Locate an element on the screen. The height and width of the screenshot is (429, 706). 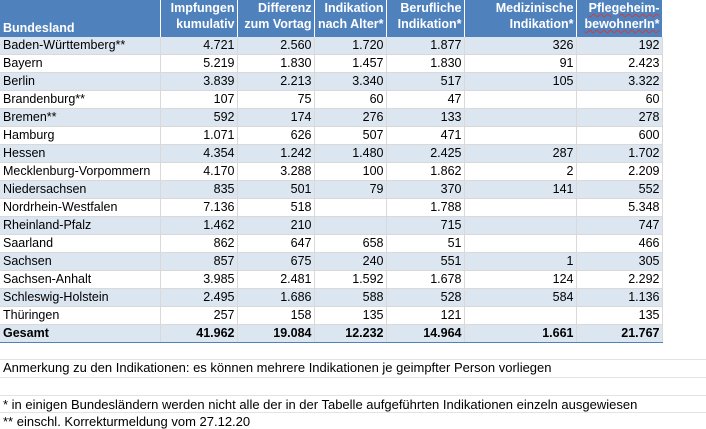
cell-indikation-alter: 135 is located at coordinates (350, 315).